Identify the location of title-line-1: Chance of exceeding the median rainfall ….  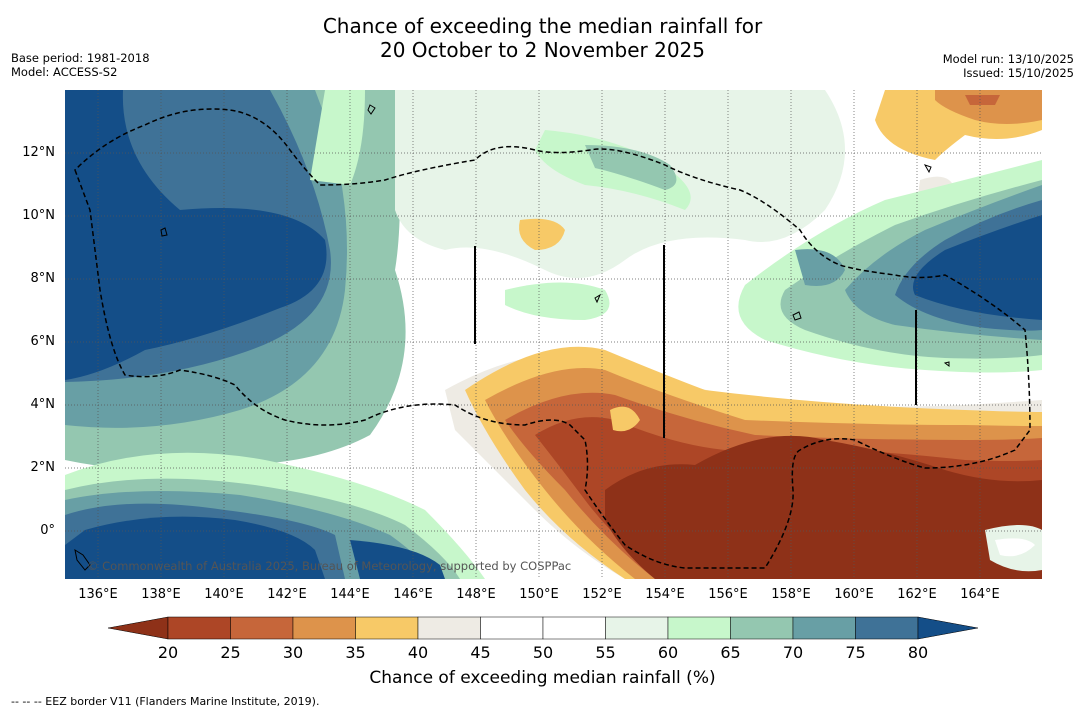
(542, 26).